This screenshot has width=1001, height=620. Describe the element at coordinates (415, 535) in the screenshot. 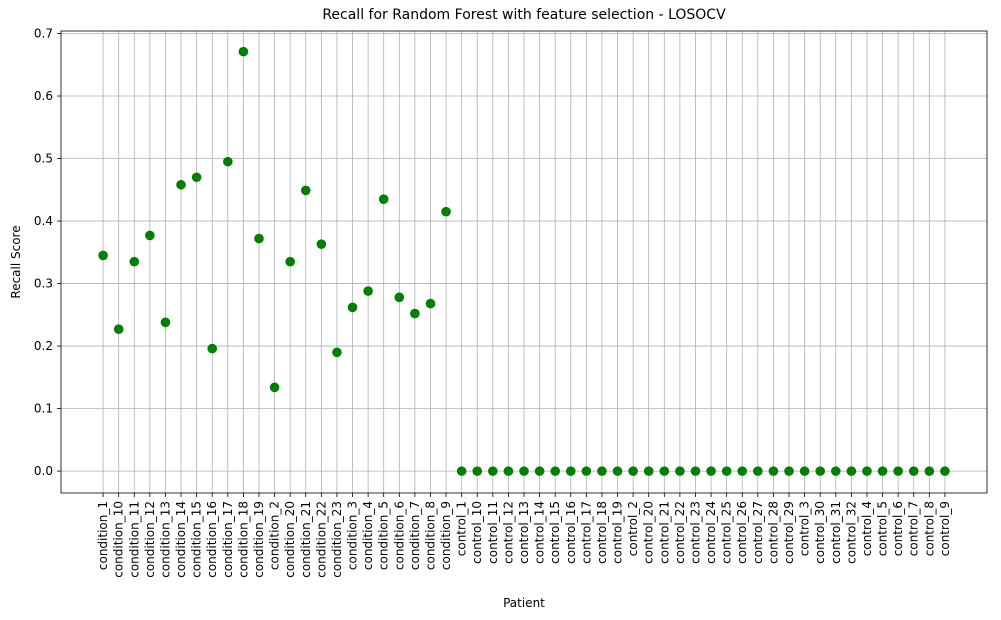

I see `x-tick-label: condition_7` at that location.